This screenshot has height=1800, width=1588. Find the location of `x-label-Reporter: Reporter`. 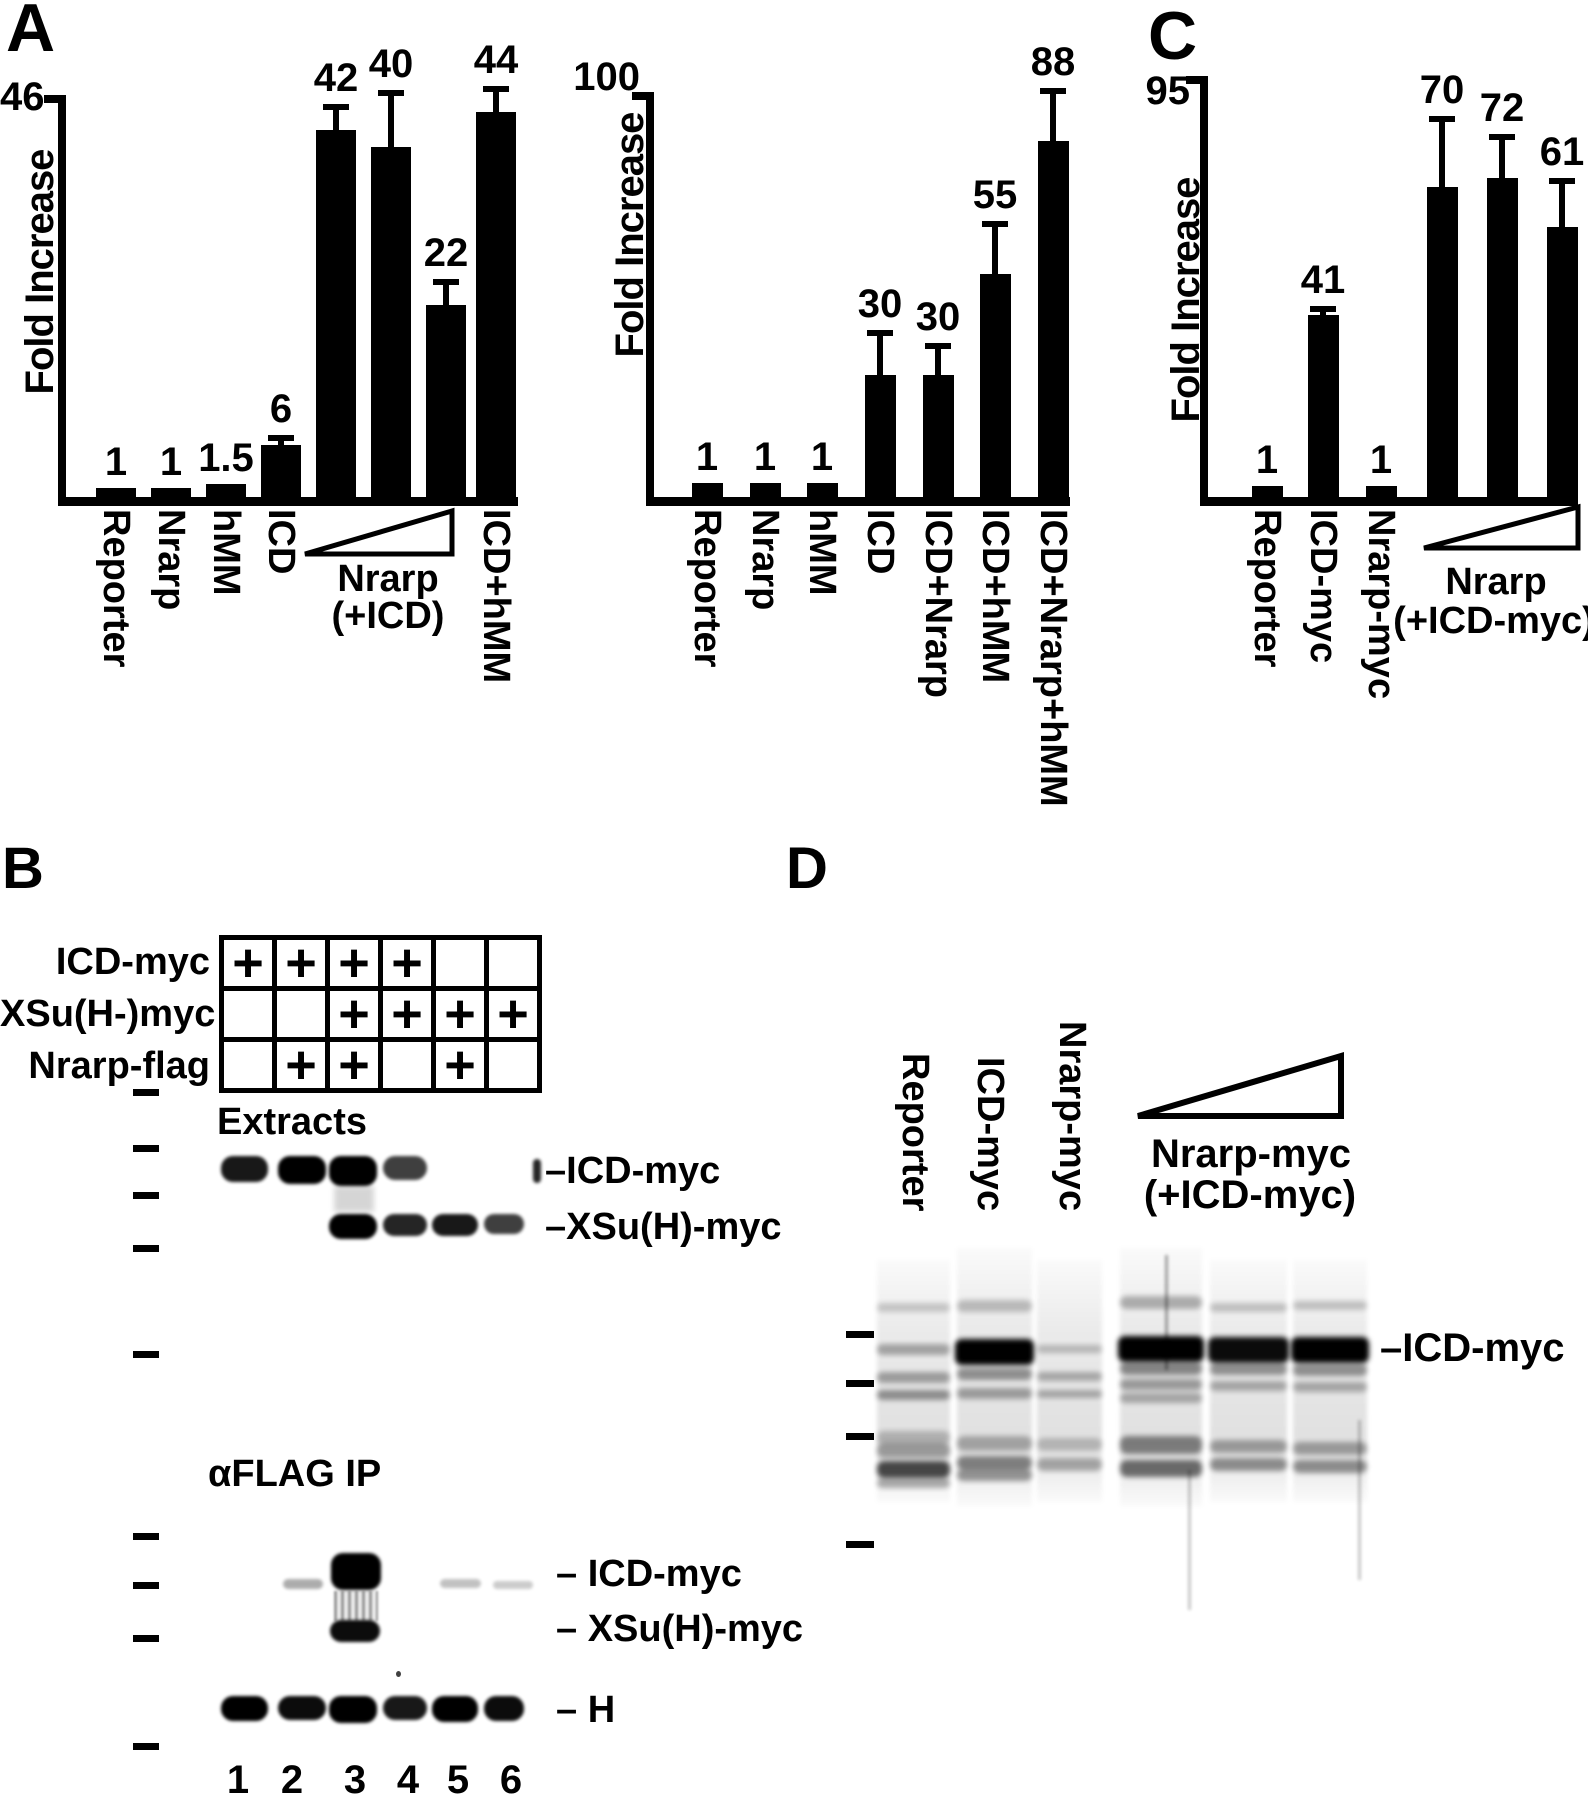

x-label-Reporter: Reporter is located at coordinates (707, 588).